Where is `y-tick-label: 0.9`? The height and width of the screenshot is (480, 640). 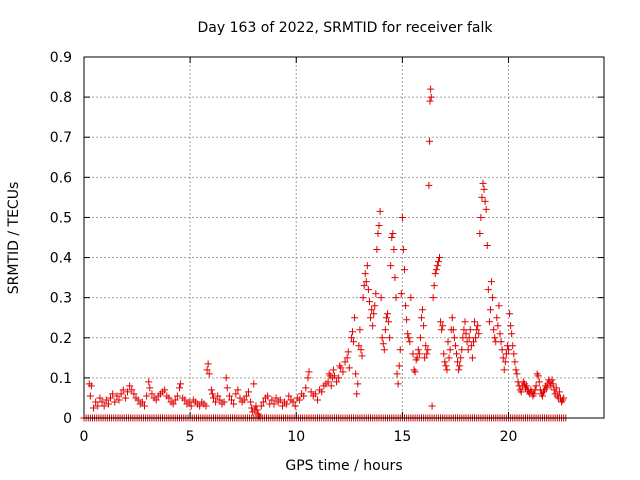
y-tick-label: 0.9 is located at coordinates (61, 58).